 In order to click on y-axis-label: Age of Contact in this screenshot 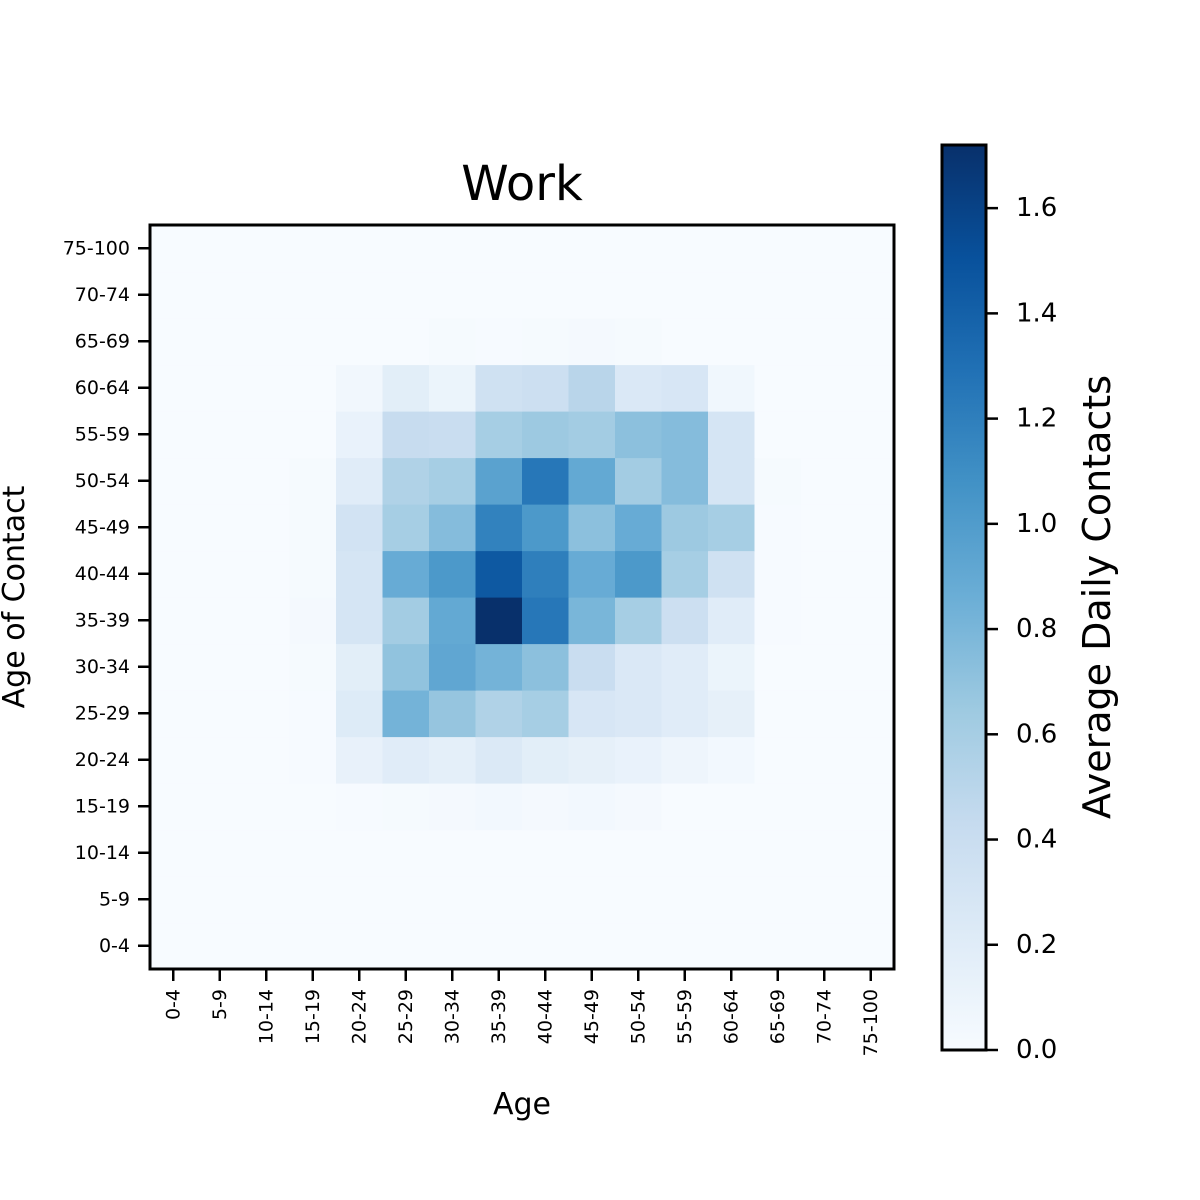, I will do `click(16, 596)`.